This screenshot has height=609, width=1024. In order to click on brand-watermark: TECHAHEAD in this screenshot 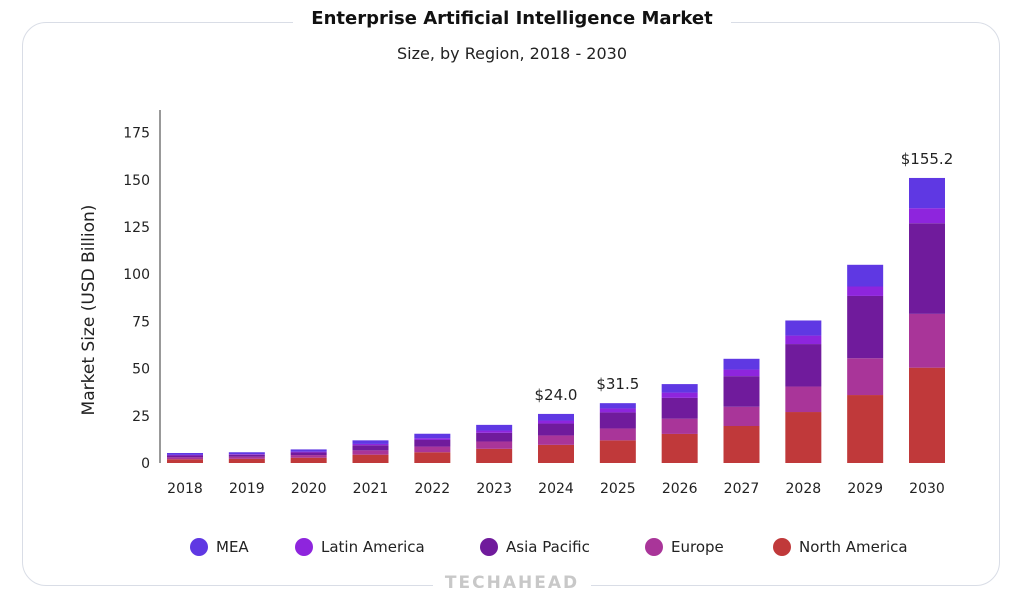, I will do `click(512, 583)`.